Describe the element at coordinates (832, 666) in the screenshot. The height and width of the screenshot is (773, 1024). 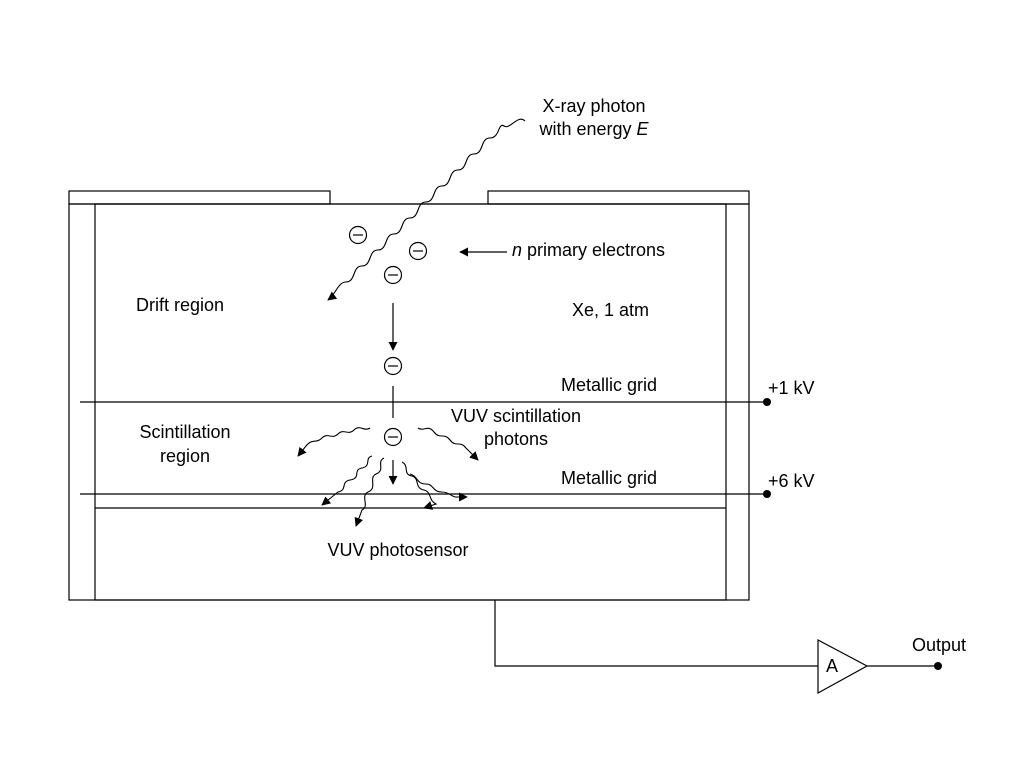
I see `amplifier-label: A` at that location.